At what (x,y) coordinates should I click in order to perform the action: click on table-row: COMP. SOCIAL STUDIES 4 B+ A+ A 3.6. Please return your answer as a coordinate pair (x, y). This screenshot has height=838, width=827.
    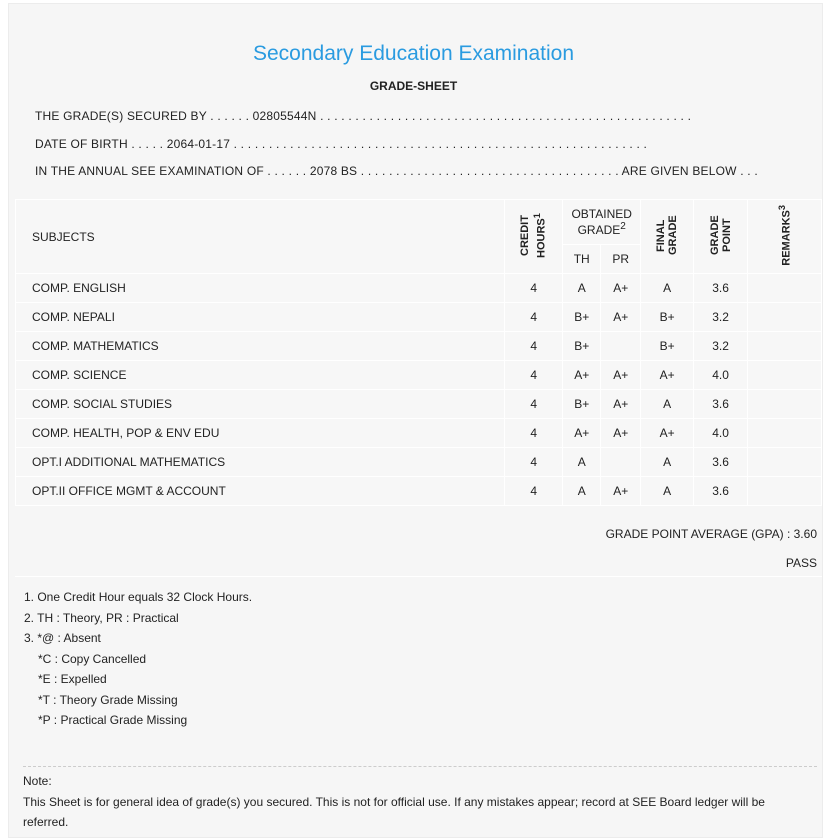
    Looking at the image, I should click on (418, 404).